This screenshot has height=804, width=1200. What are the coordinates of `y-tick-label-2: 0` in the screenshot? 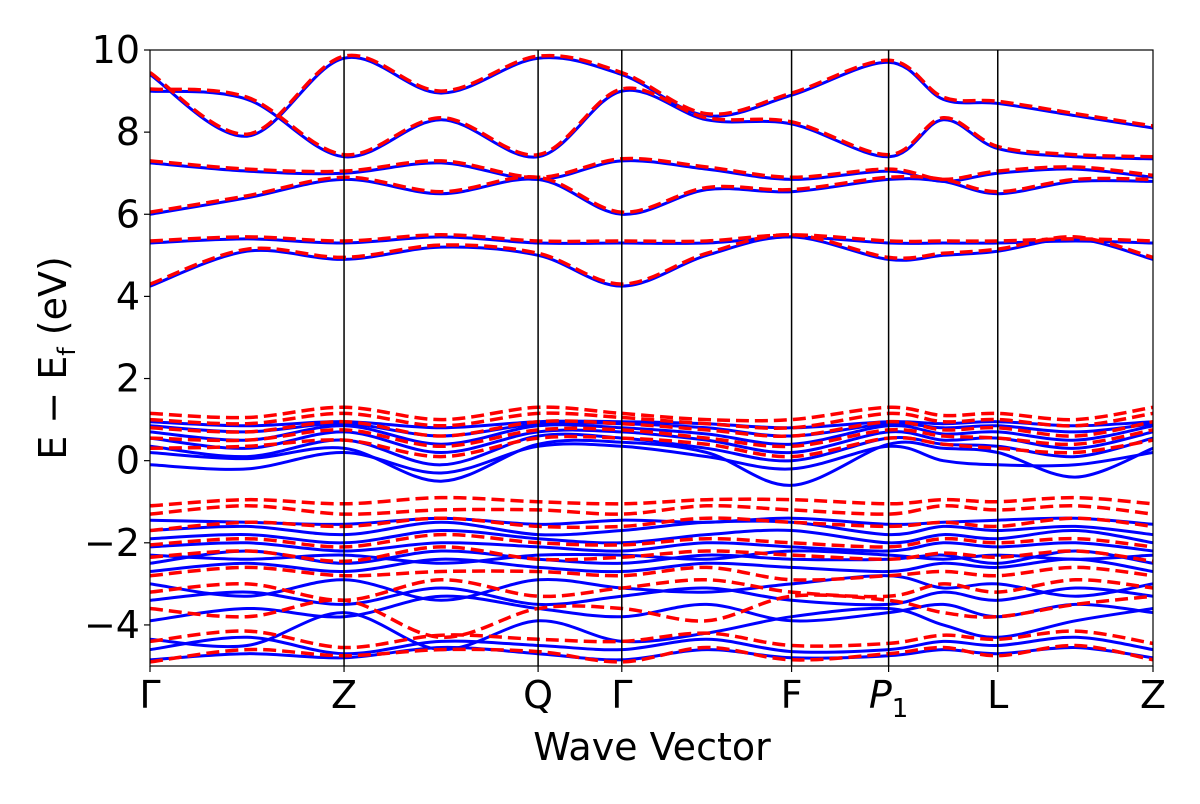 It's located at (128, 461).